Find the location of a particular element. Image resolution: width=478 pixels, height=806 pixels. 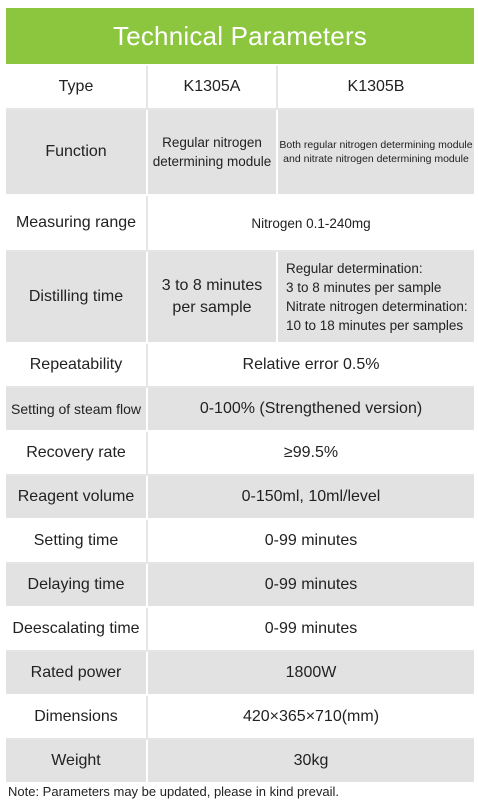

row-label: Setting time is located at coordinates (77, 541).